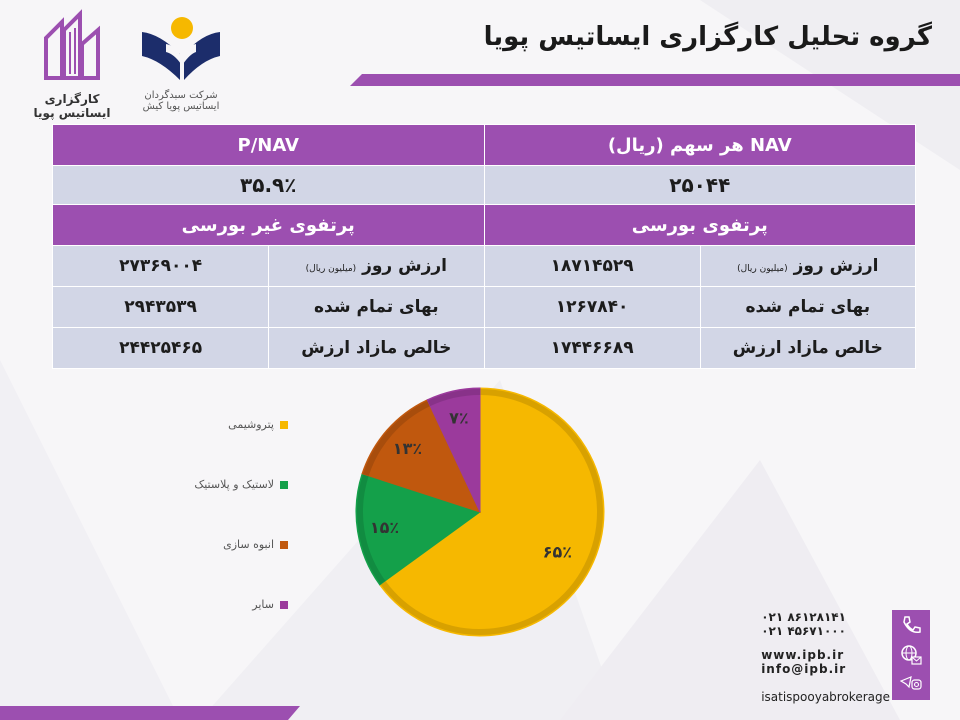 The height and width of the screenshot is (720, 960). What do you see at coordinates (707, 37) in the screenshot?
I see `page-title: گروه تحلیل کارگزاری ایساتیس پویا` at bounding box center [707, 37].